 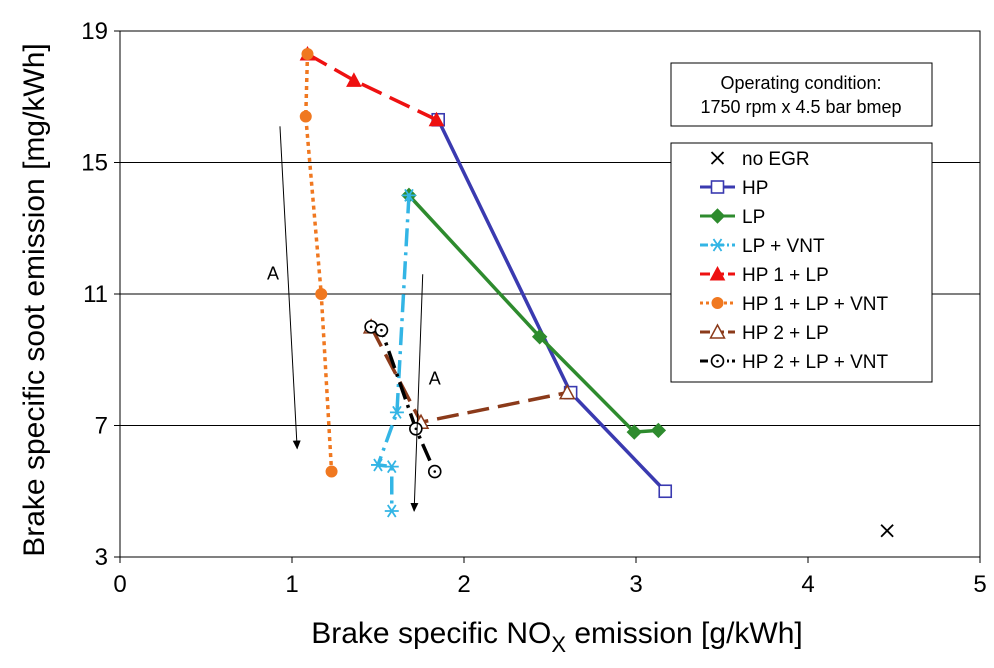 I want to click on legend-item-no-egr: no EGR, so click(x=760, y=159).